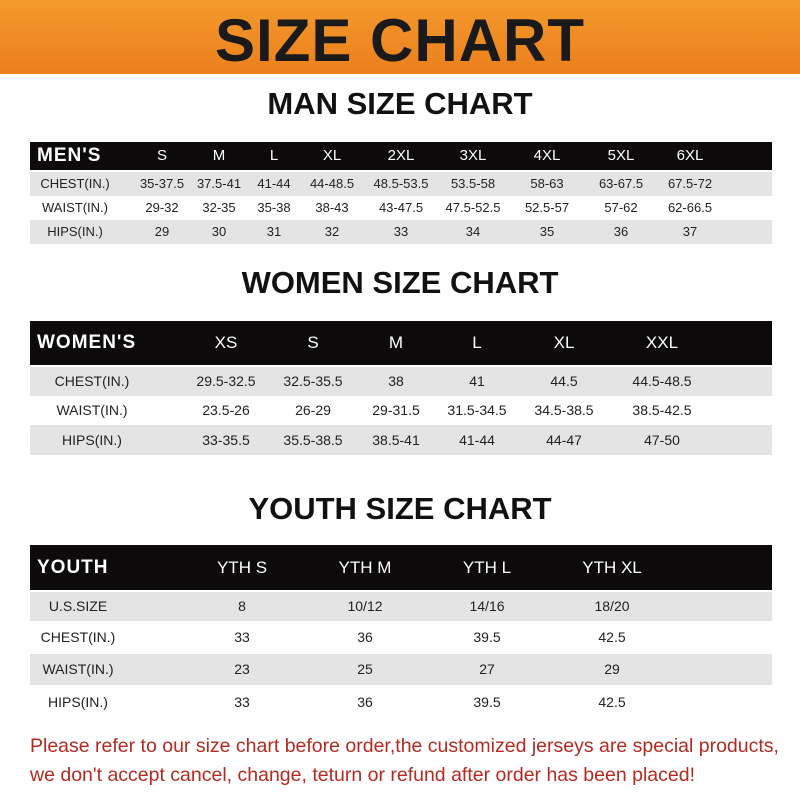  Describe the element at coordinates (162, 183) in the screenshot. I see `table-cell: 35-37.5` at that location.